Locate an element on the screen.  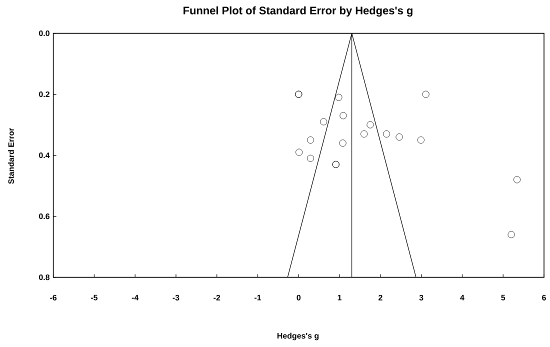
chart-title: Funnel Plot of Standard Error by Hedges's g is located at coordinates (298, 11).